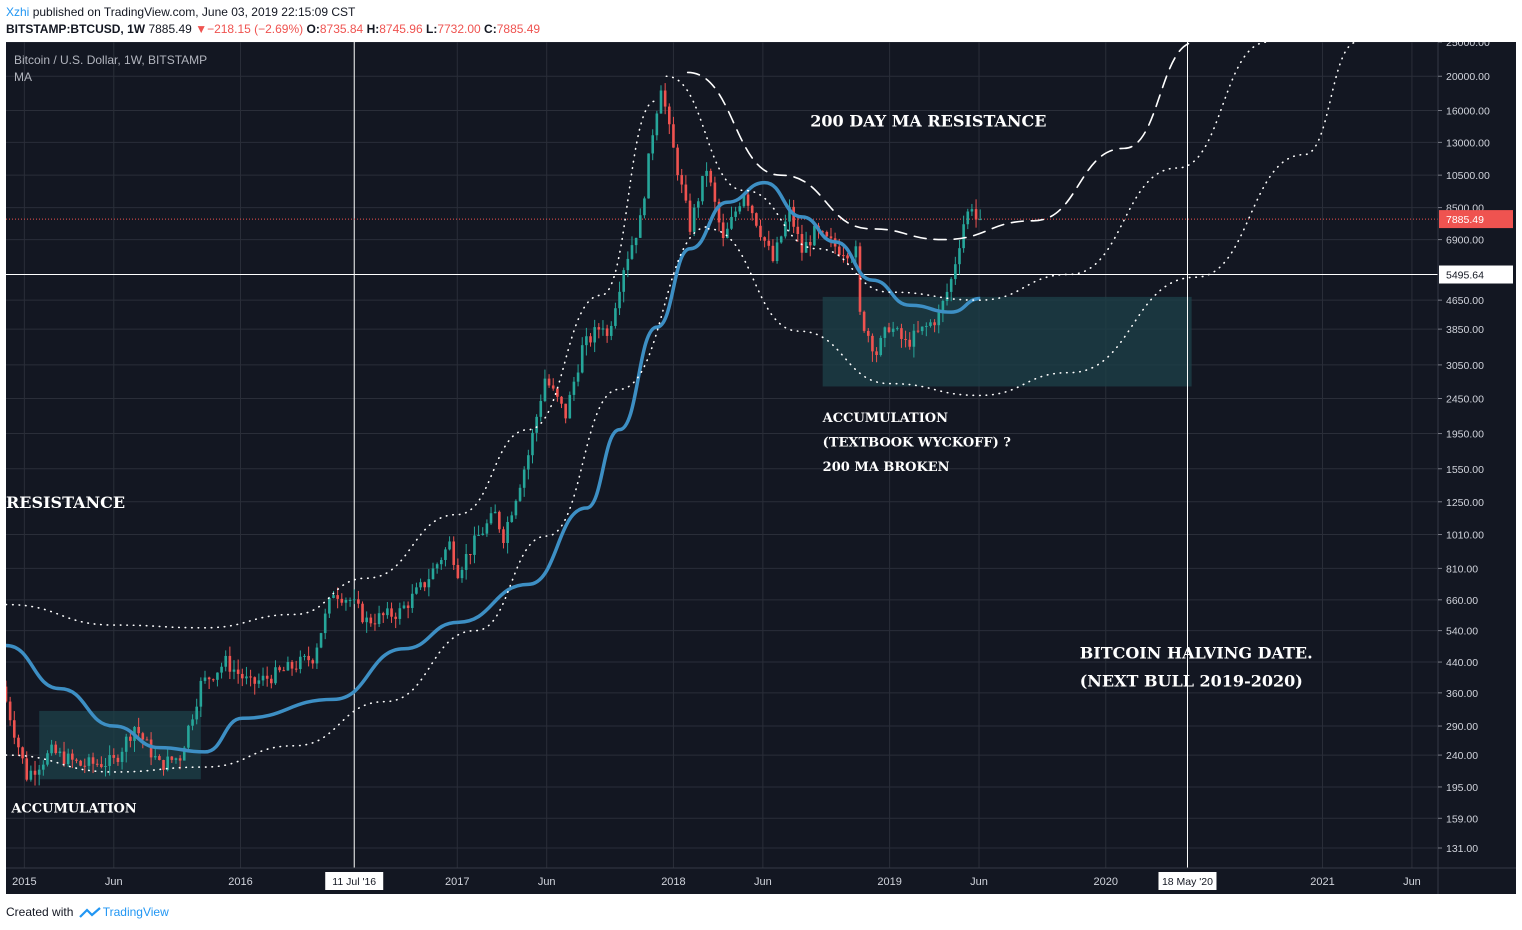 Image resolution: width=1522 pixels, height=930 pixels. Describe the element at coordinates (1462, 569) in the screenshot. I see `y-tick-label: 810.00` at that location.